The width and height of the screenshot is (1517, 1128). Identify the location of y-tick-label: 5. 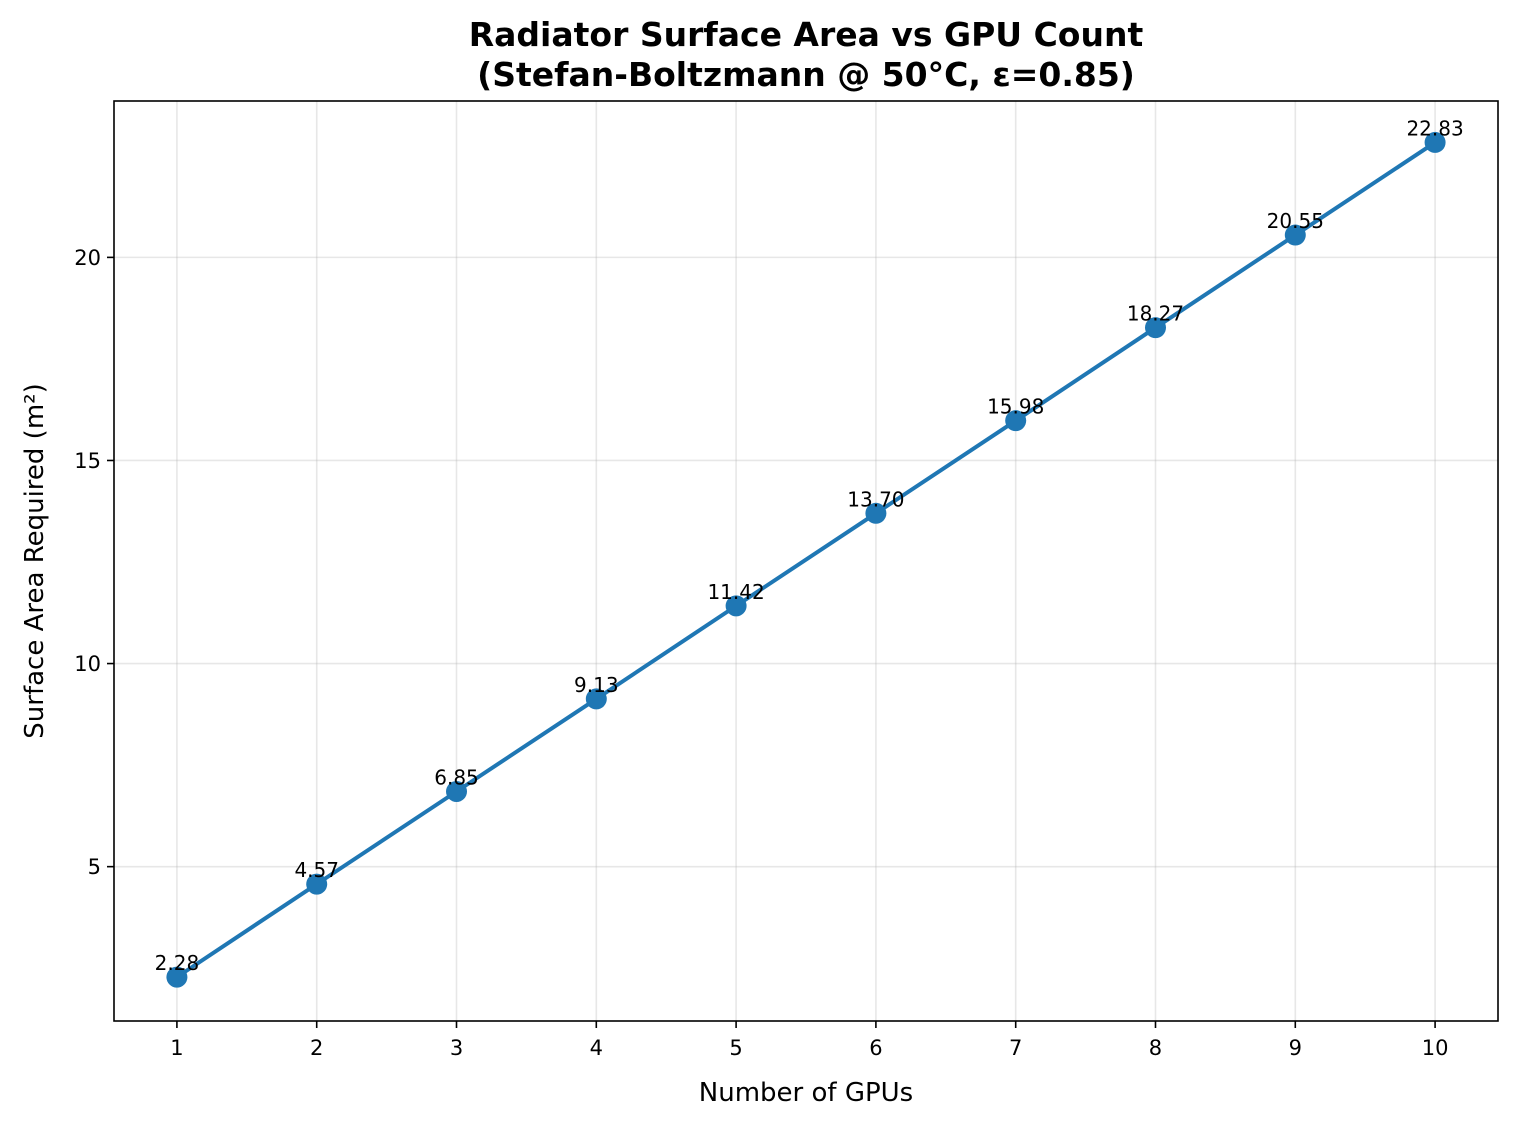
(94, 867).